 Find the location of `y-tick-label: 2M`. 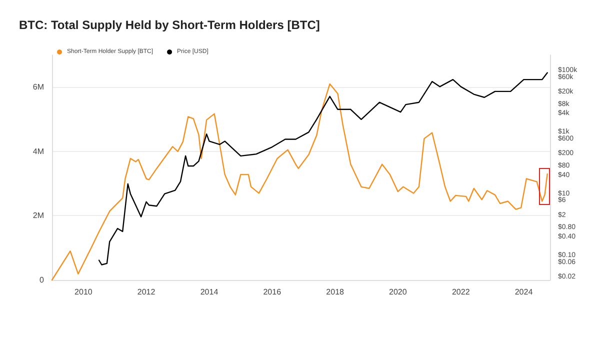

y-tick-label: 2M is located at coordinates (38, 215).